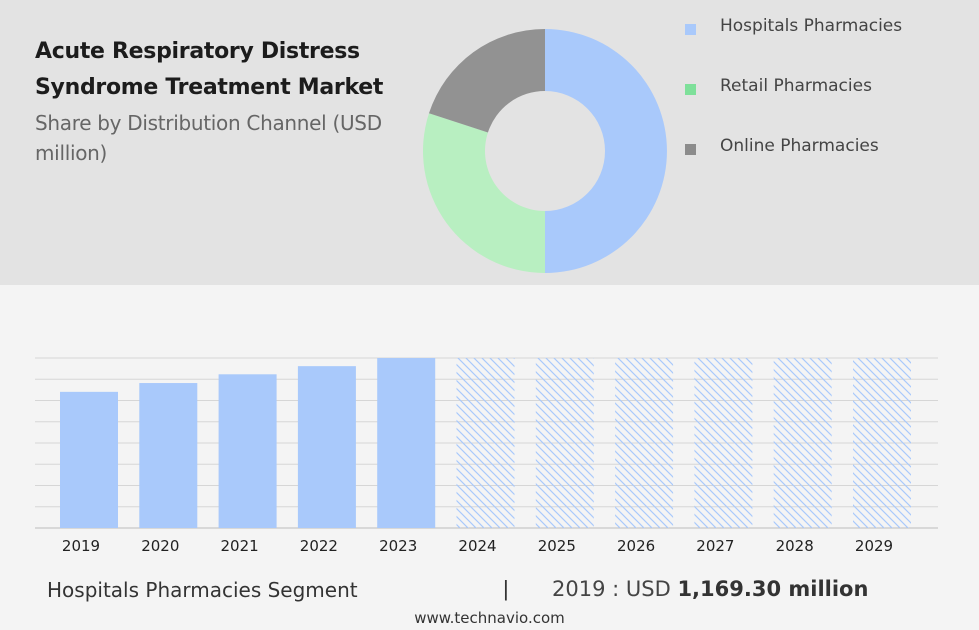 The image size is (979, 630). What do you see at coordinates (690, 29) in the screenshot?
I see `legend-swatch-hospitals` at bounding box center [690, 29].